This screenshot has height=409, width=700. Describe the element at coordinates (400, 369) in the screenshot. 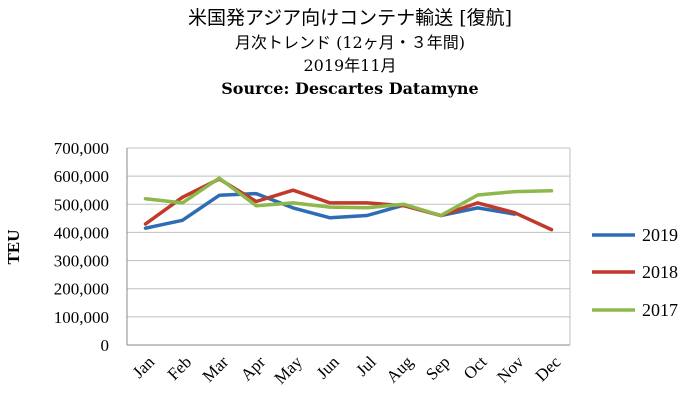

I see `x-tick-label: Aug` at that location.